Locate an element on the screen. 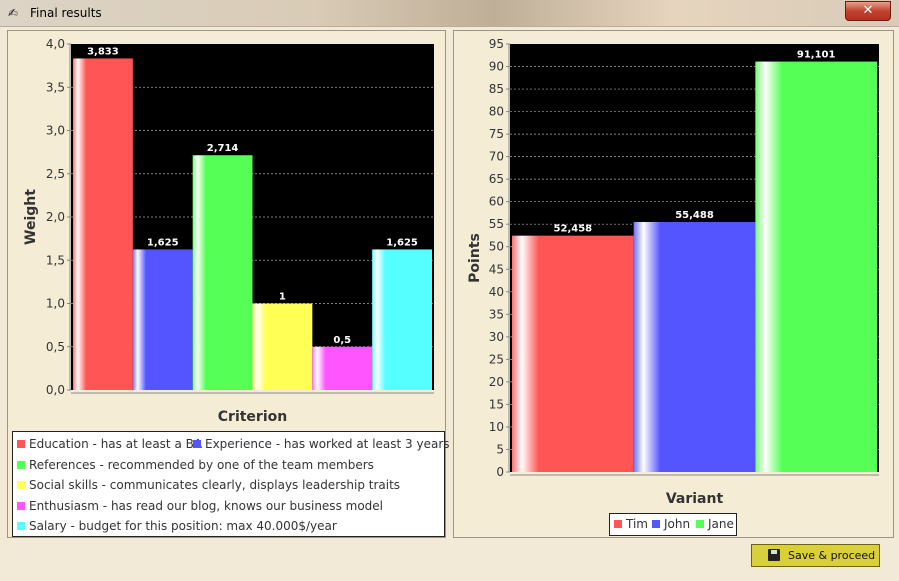  bar-value-label: 0,5 is located at coordinates (342, 340).